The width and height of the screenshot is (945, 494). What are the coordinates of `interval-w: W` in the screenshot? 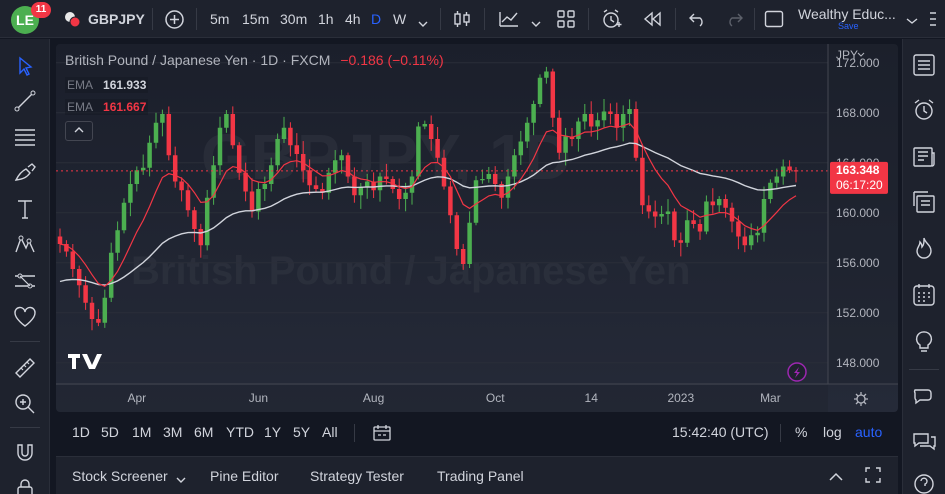 It's located at (400, 19).